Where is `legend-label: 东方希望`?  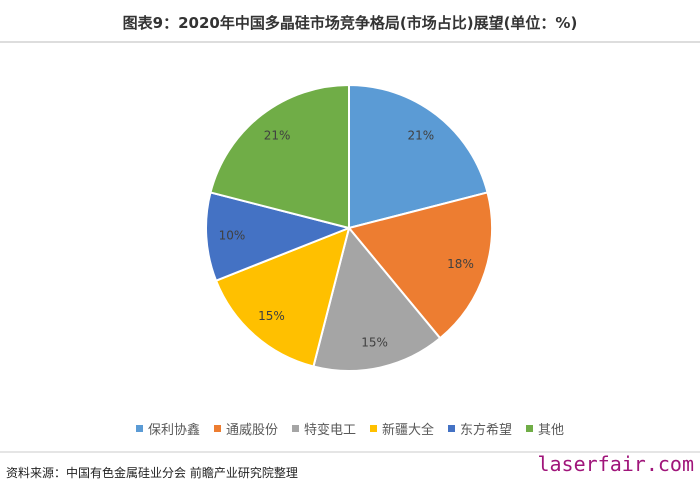 legend-label: 东方希望 is located at coordinates (486, 430).